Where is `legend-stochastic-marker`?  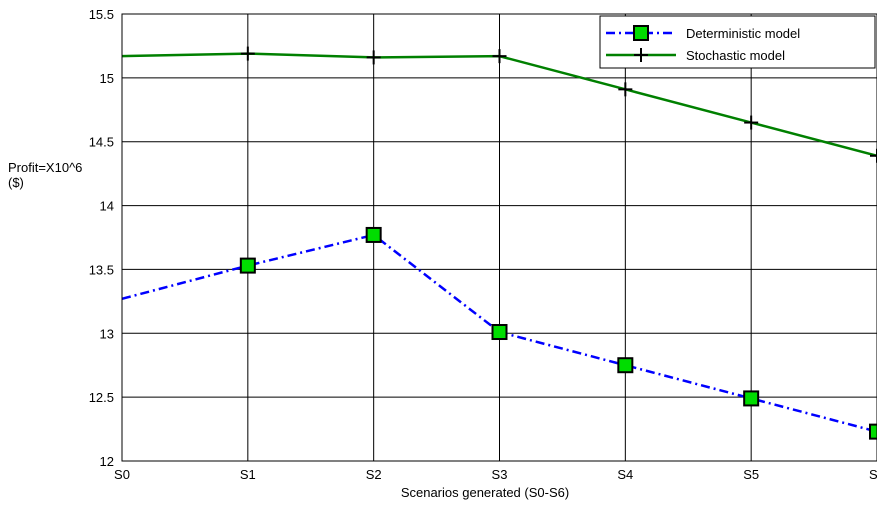
legend-stochastic-marker is located at coordinates (641, 55).